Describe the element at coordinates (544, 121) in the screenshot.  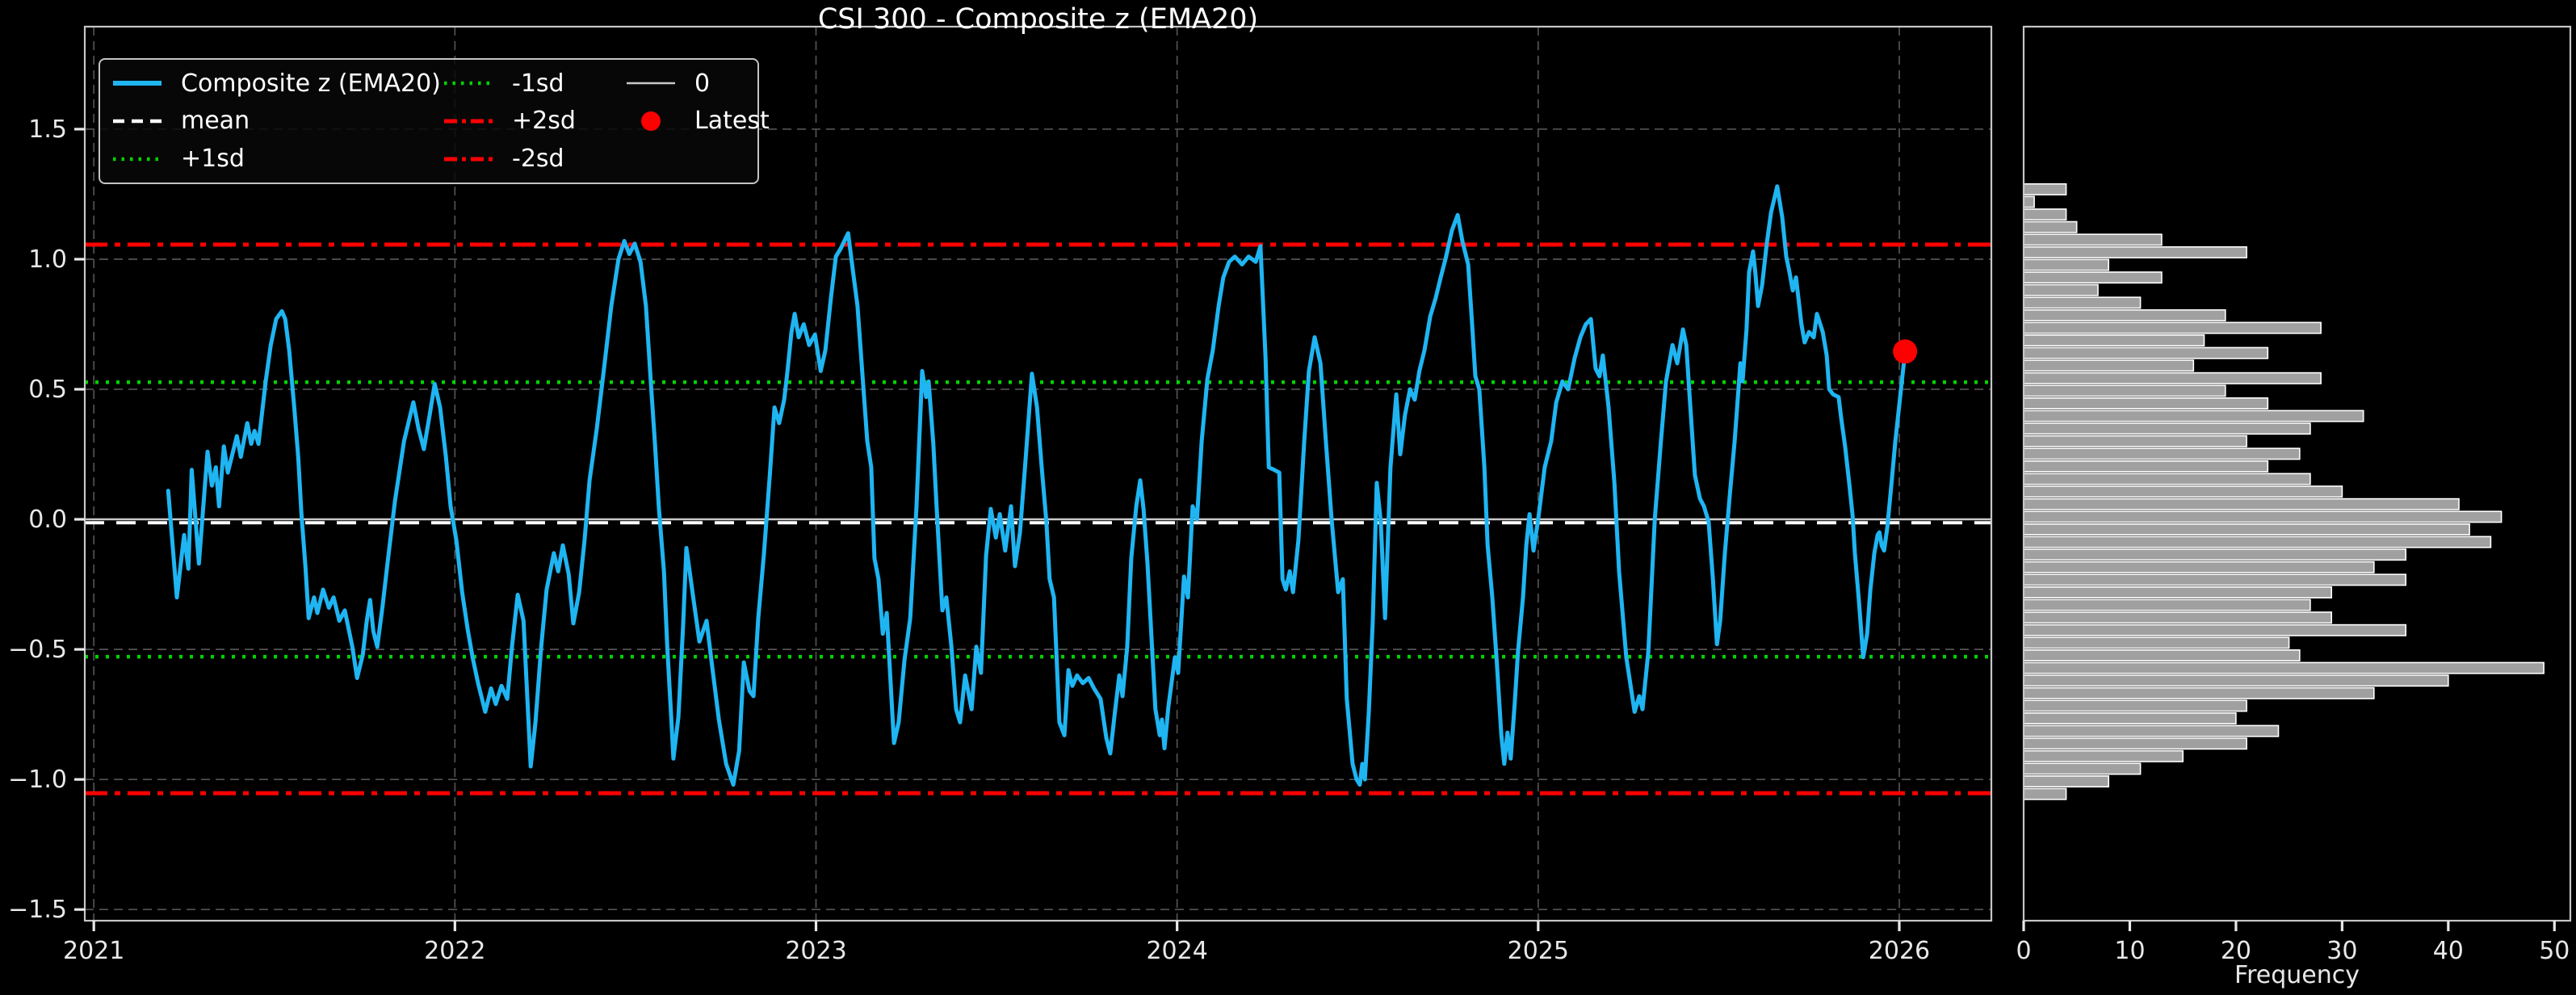
I see `legend-label: +2sd` at that location.